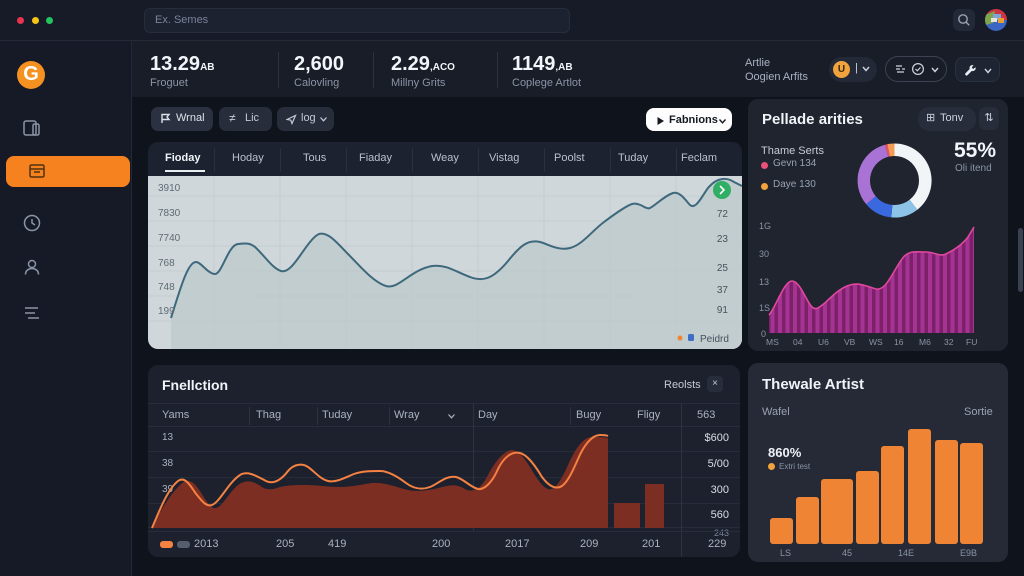 The image size is (1024, 576). I want to click on svg-text: 3910, so click(169, 188).